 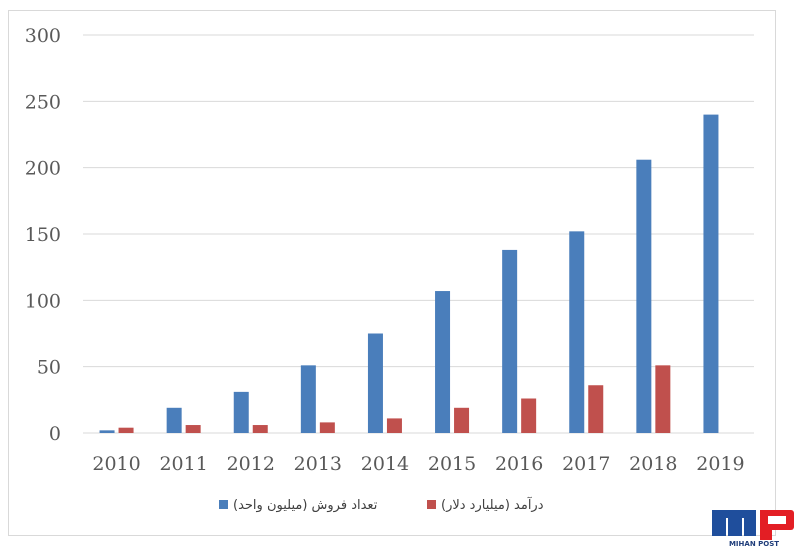 I want to click on y-tick-label: 150, so click(x=43, y=235).